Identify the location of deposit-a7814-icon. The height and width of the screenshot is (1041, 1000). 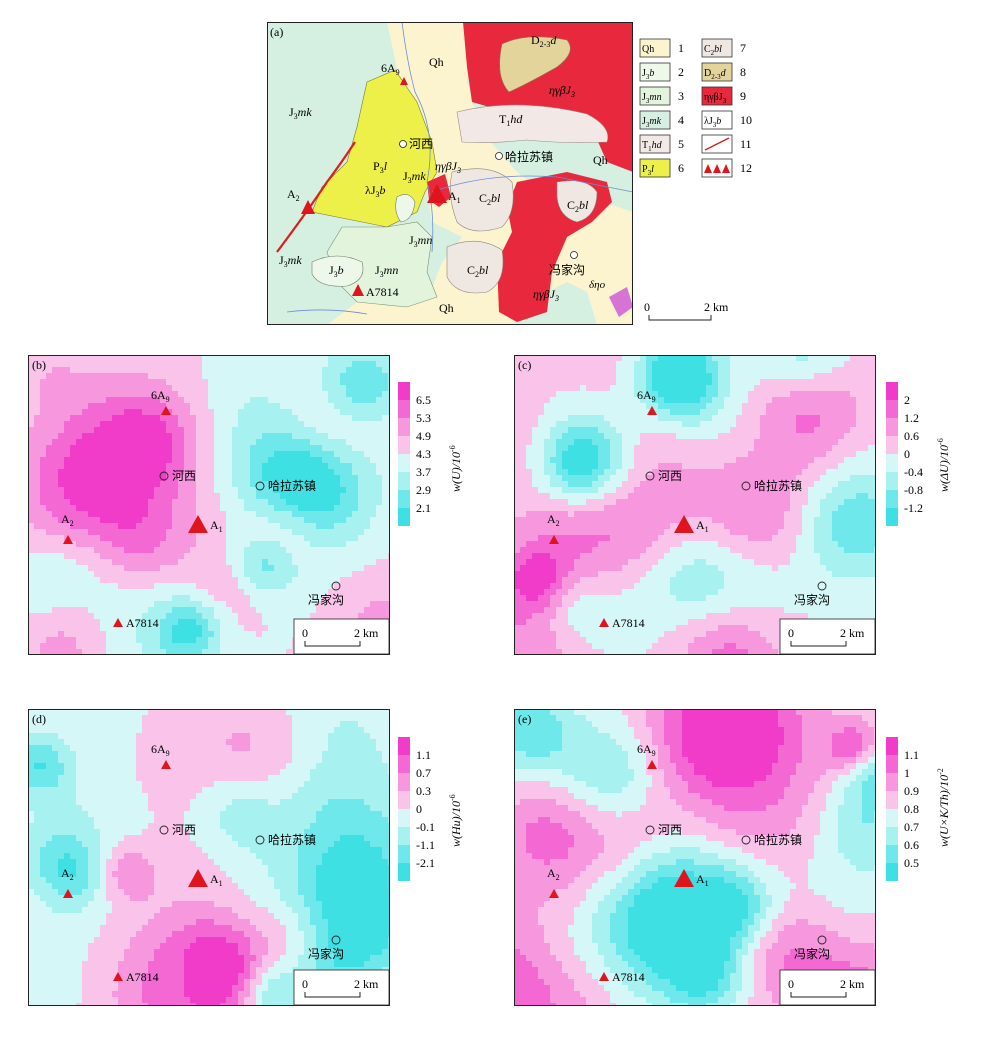
(358, 290).